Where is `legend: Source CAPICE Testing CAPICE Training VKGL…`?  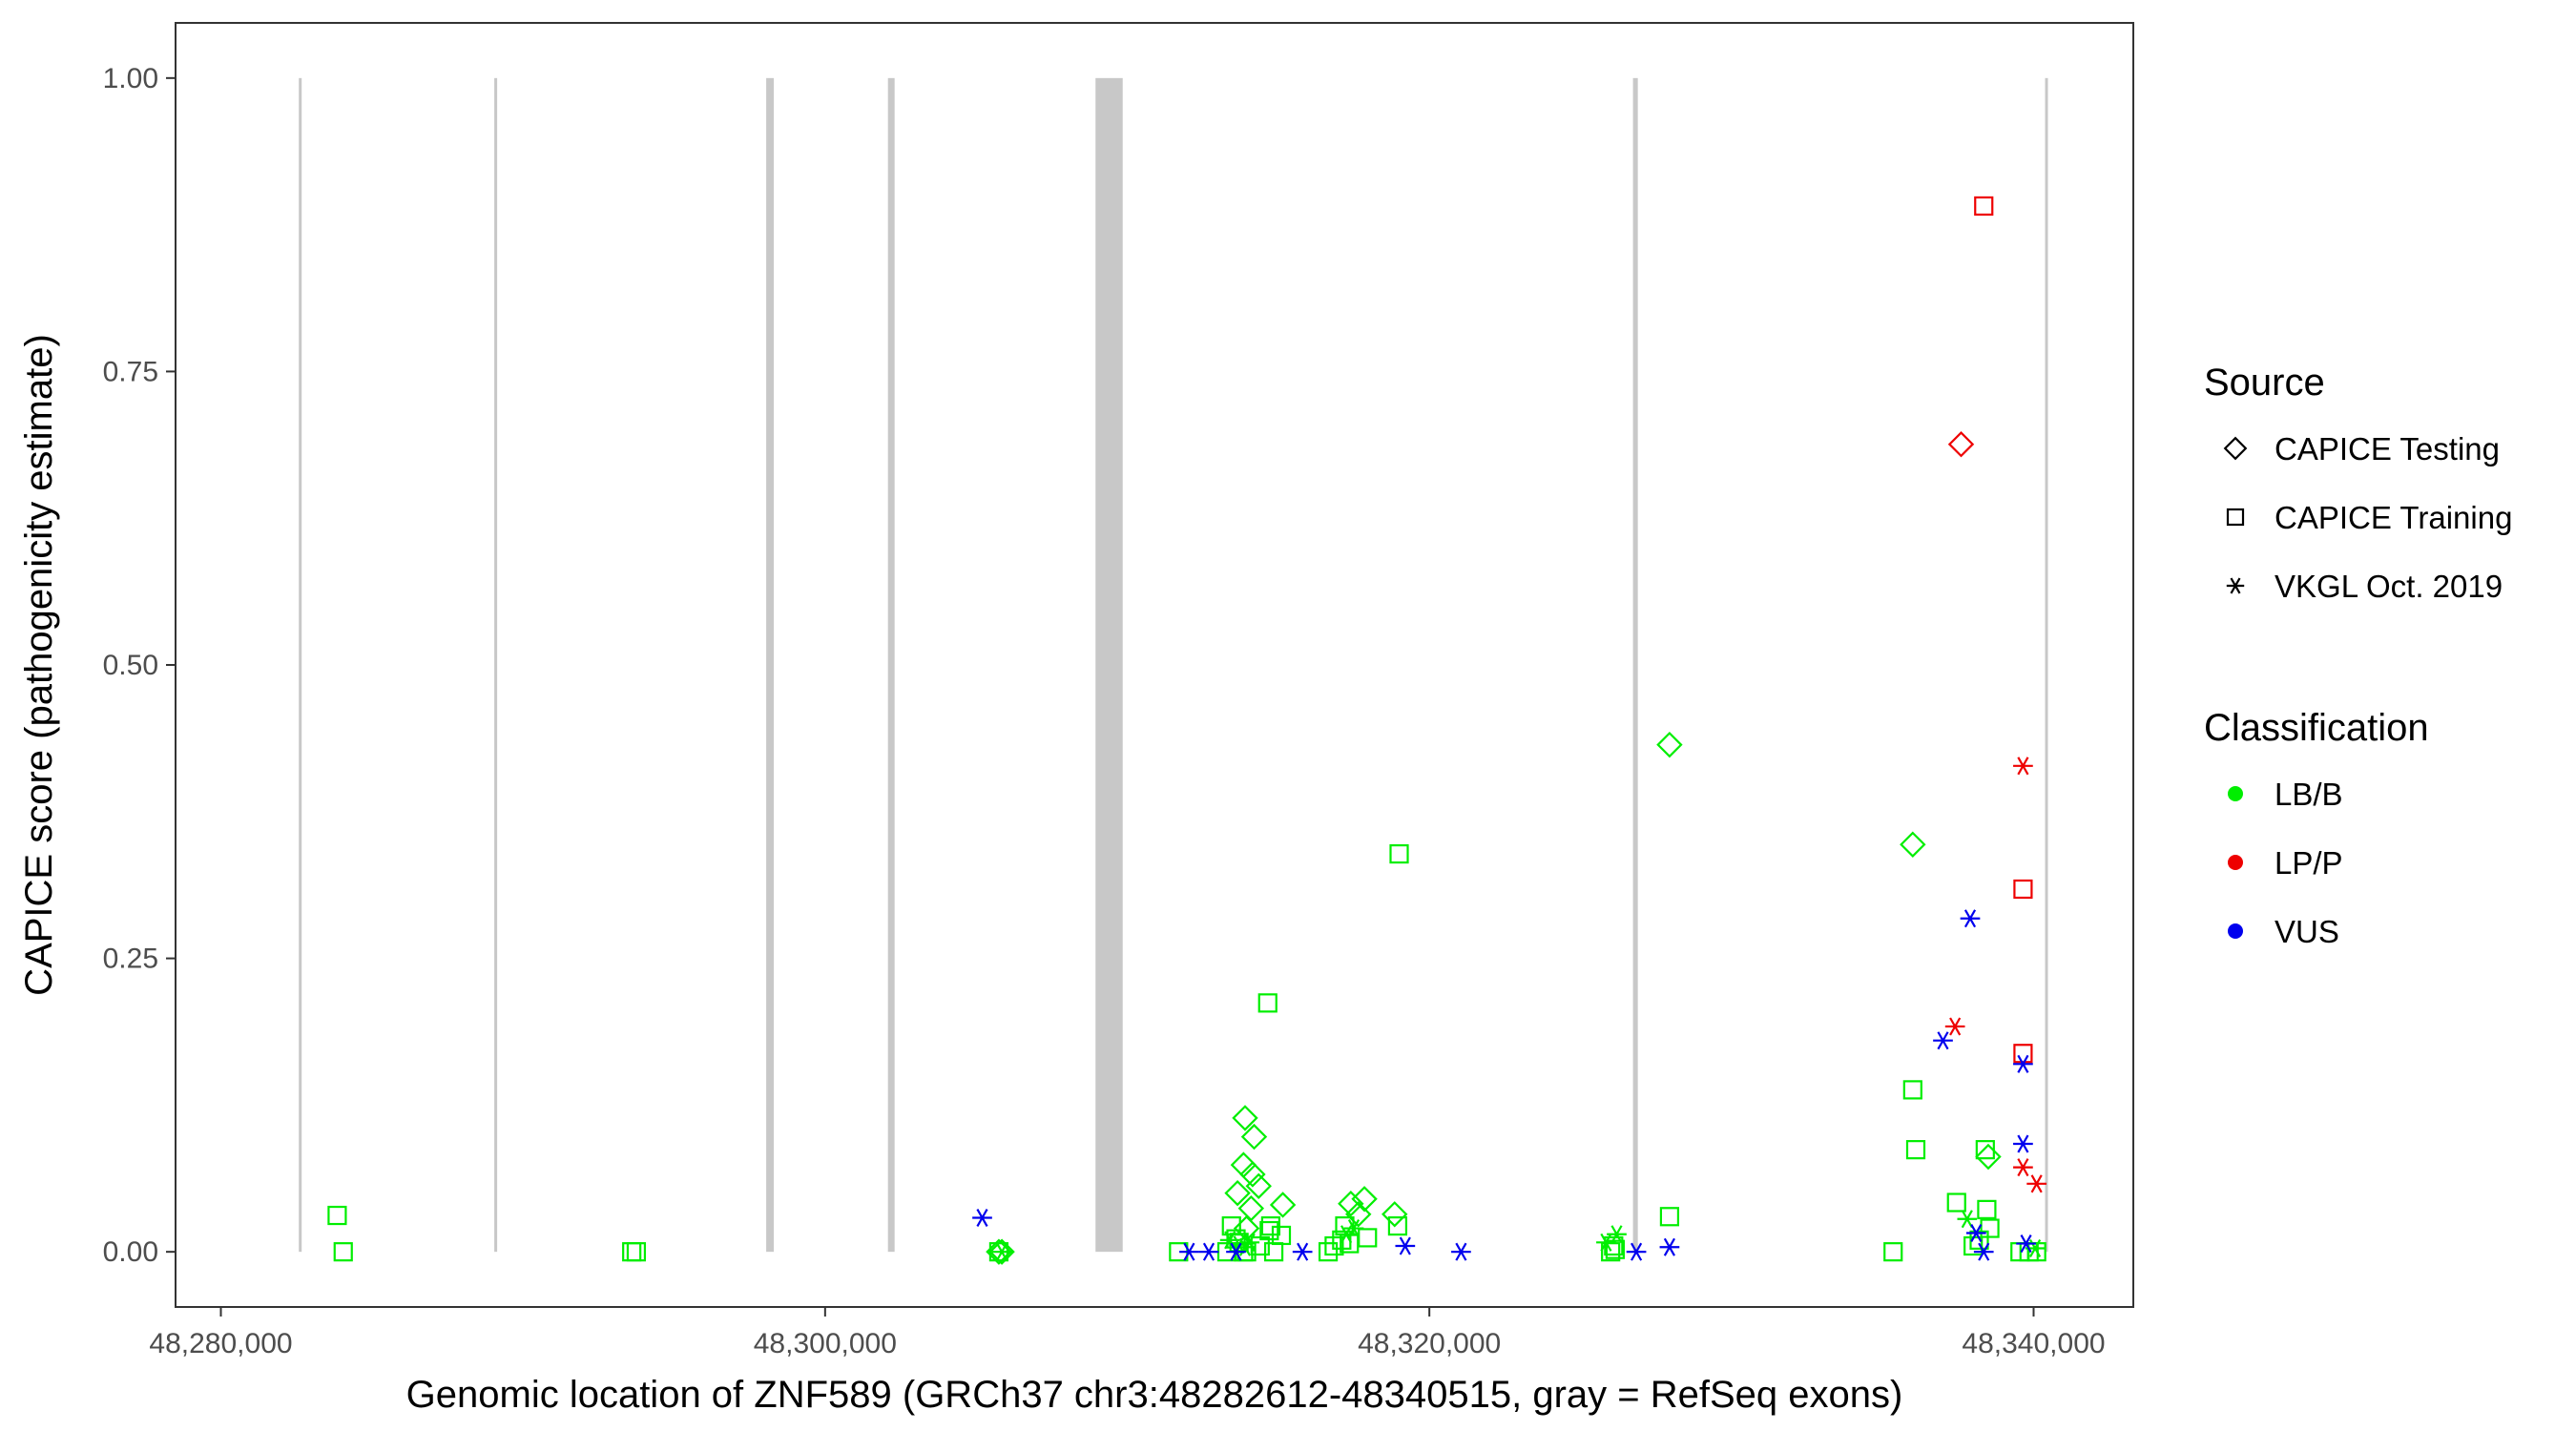 legend: Source CAPICE Testing CAPICE Training VKGL… is located at coordinates (2358, 655).